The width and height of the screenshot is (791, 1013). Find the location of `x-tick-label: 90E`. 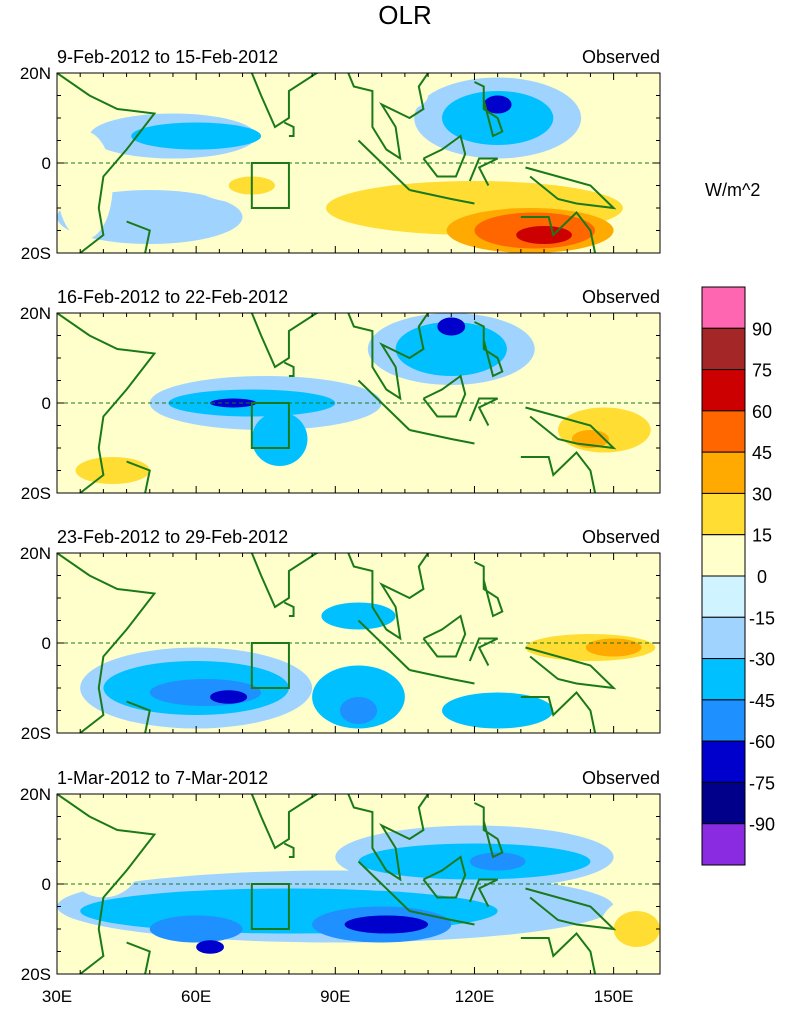

x-tick-label: 90E is located at coordinates (335, 996).